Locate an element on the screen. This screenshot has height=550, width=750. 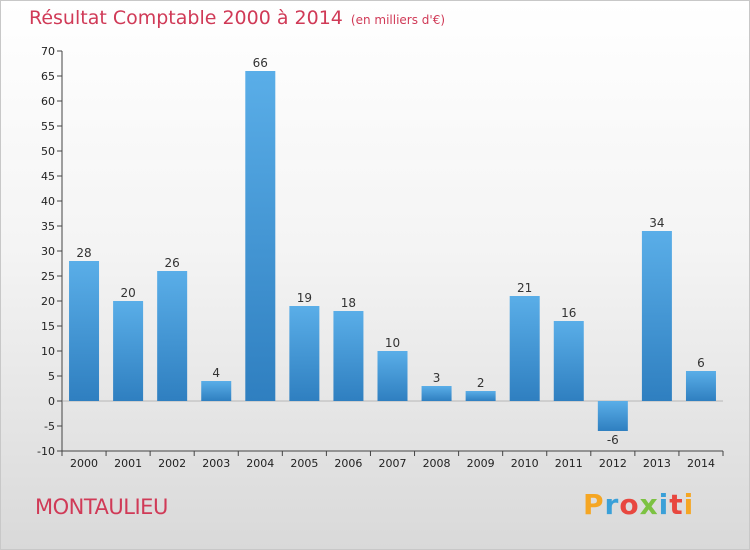
data-label: 16 is located at coordinates (568, 313).